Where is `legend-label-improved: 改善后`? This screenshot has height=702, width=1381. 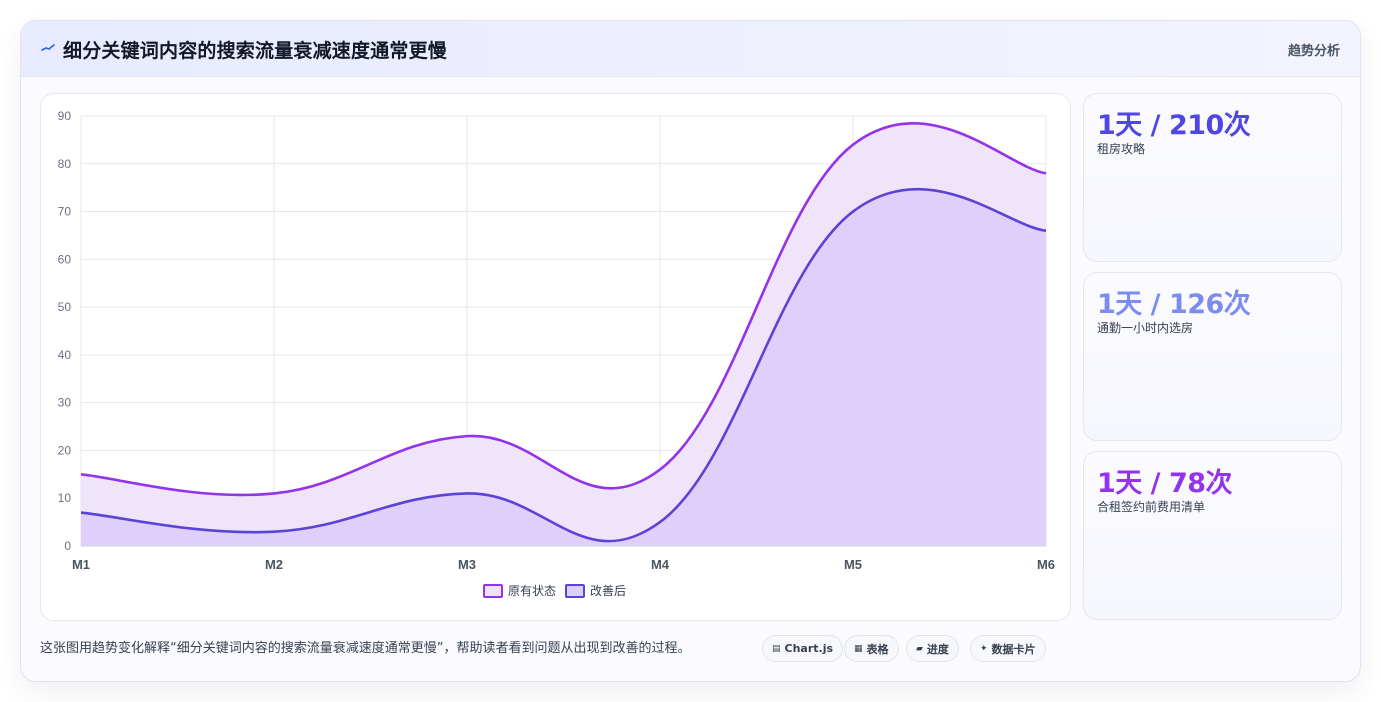
legend-label-improved: 改善后 is located at coordinates (608, 590).